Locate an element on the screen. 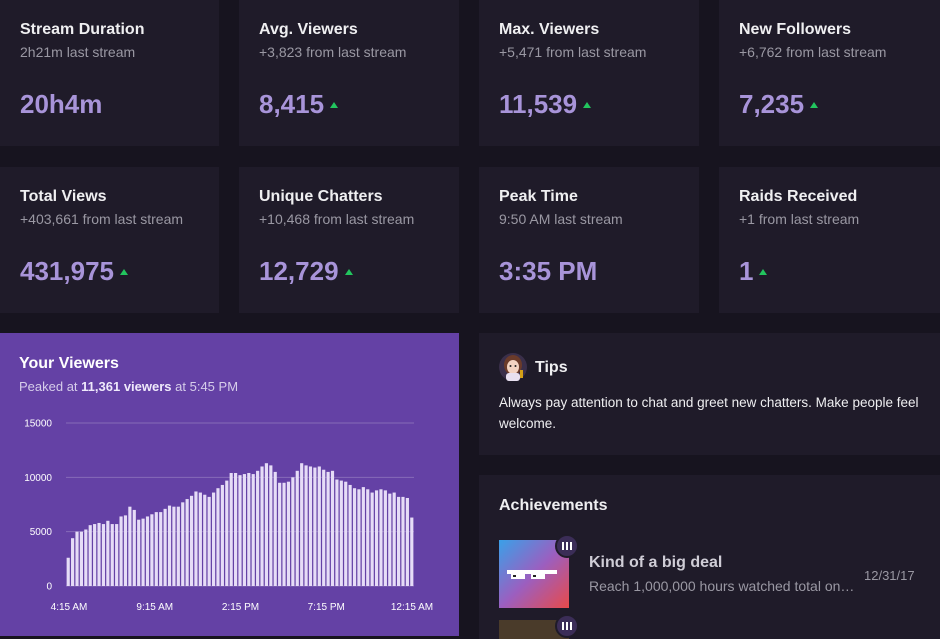 The image size is (940, 639). stat-subtitle: 2h21m last stream is located at coordinates (78, 52).